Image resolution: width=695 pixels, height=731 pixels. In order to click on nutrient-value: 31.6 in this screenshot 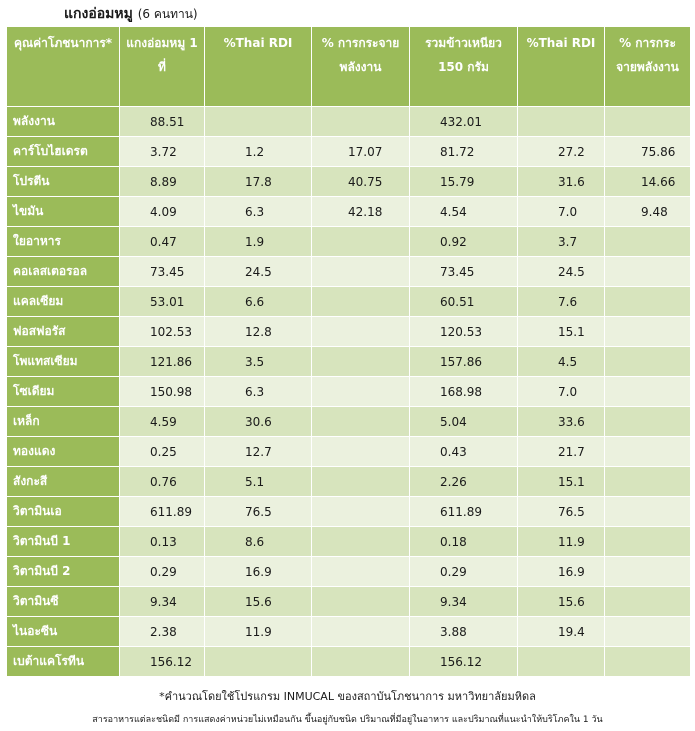, I will do `click(561, 181)`.